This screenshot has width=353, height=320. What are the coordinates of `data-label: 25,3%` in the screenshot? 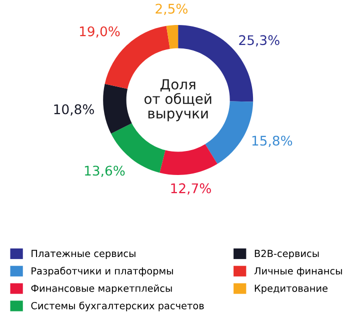 It's located at (259, 40).